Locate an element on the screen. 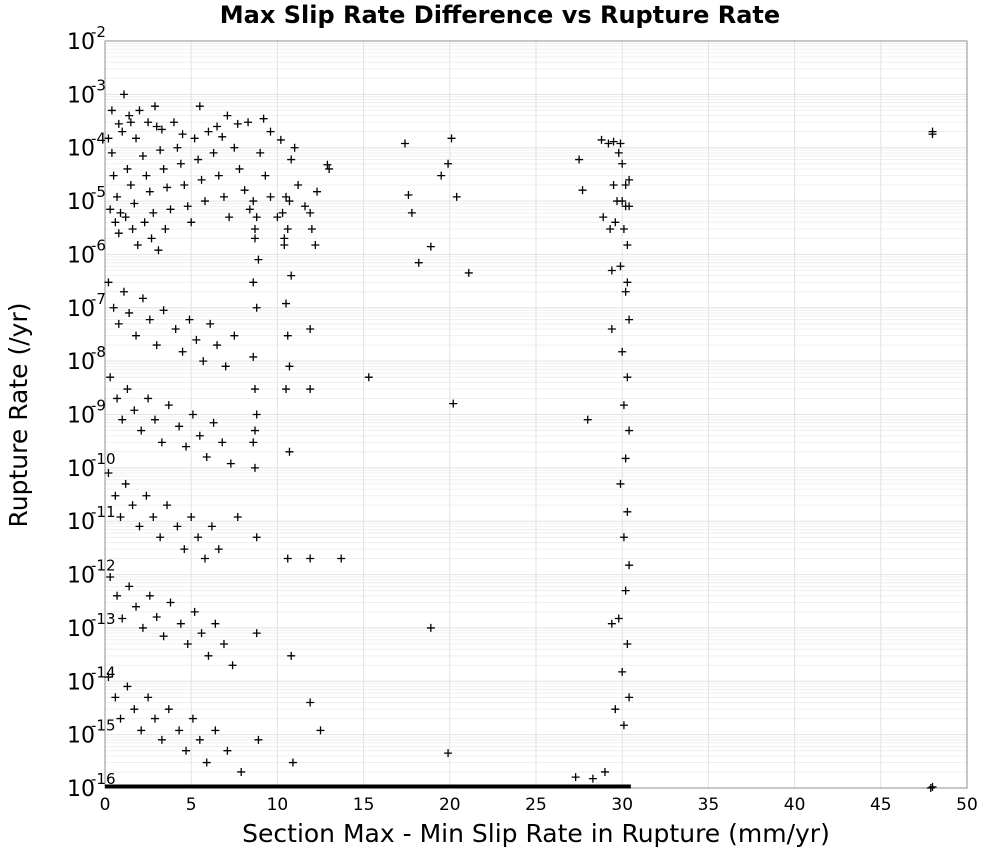 This screenshot has height=850, width=1000. y-tick-exponent: -9 is located at coordinates (98, 406).